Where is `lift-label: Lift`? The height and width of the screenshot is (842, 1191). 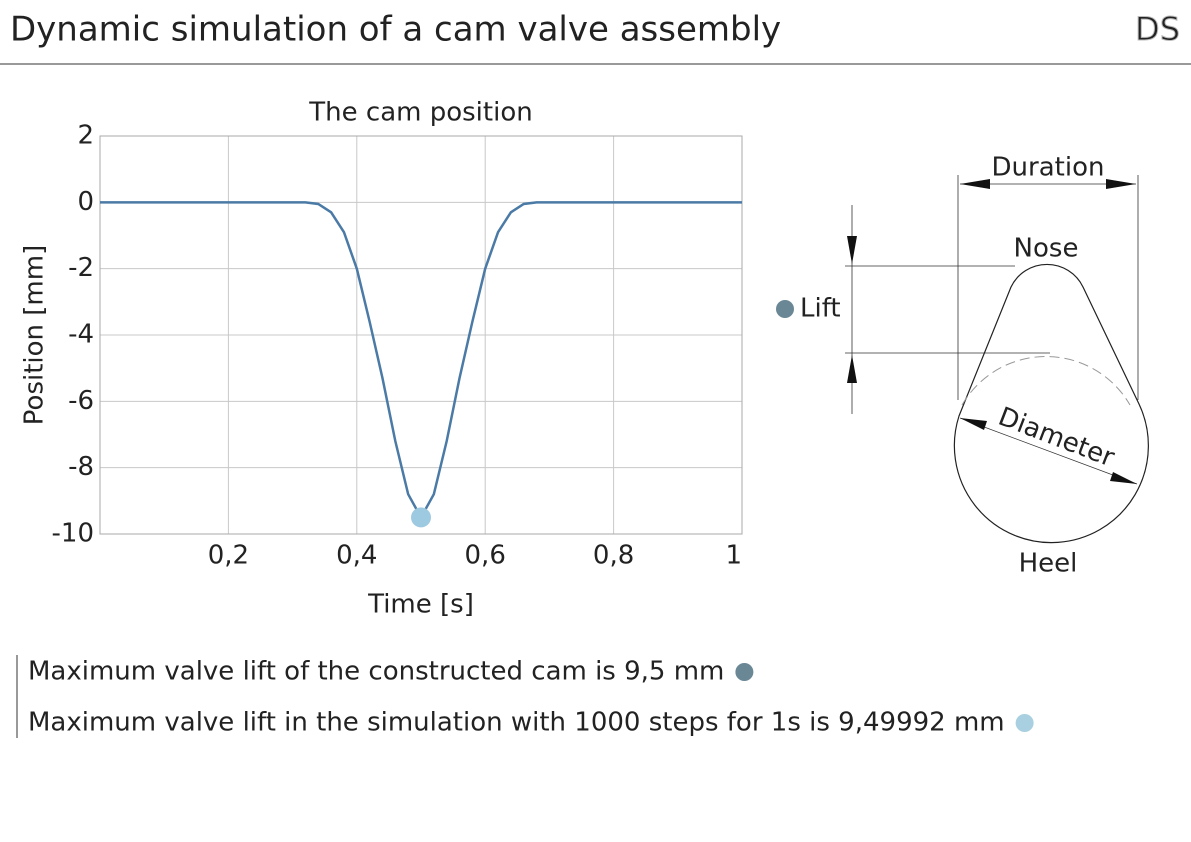 lift-label: Lift is located at coordinates (820, 309).